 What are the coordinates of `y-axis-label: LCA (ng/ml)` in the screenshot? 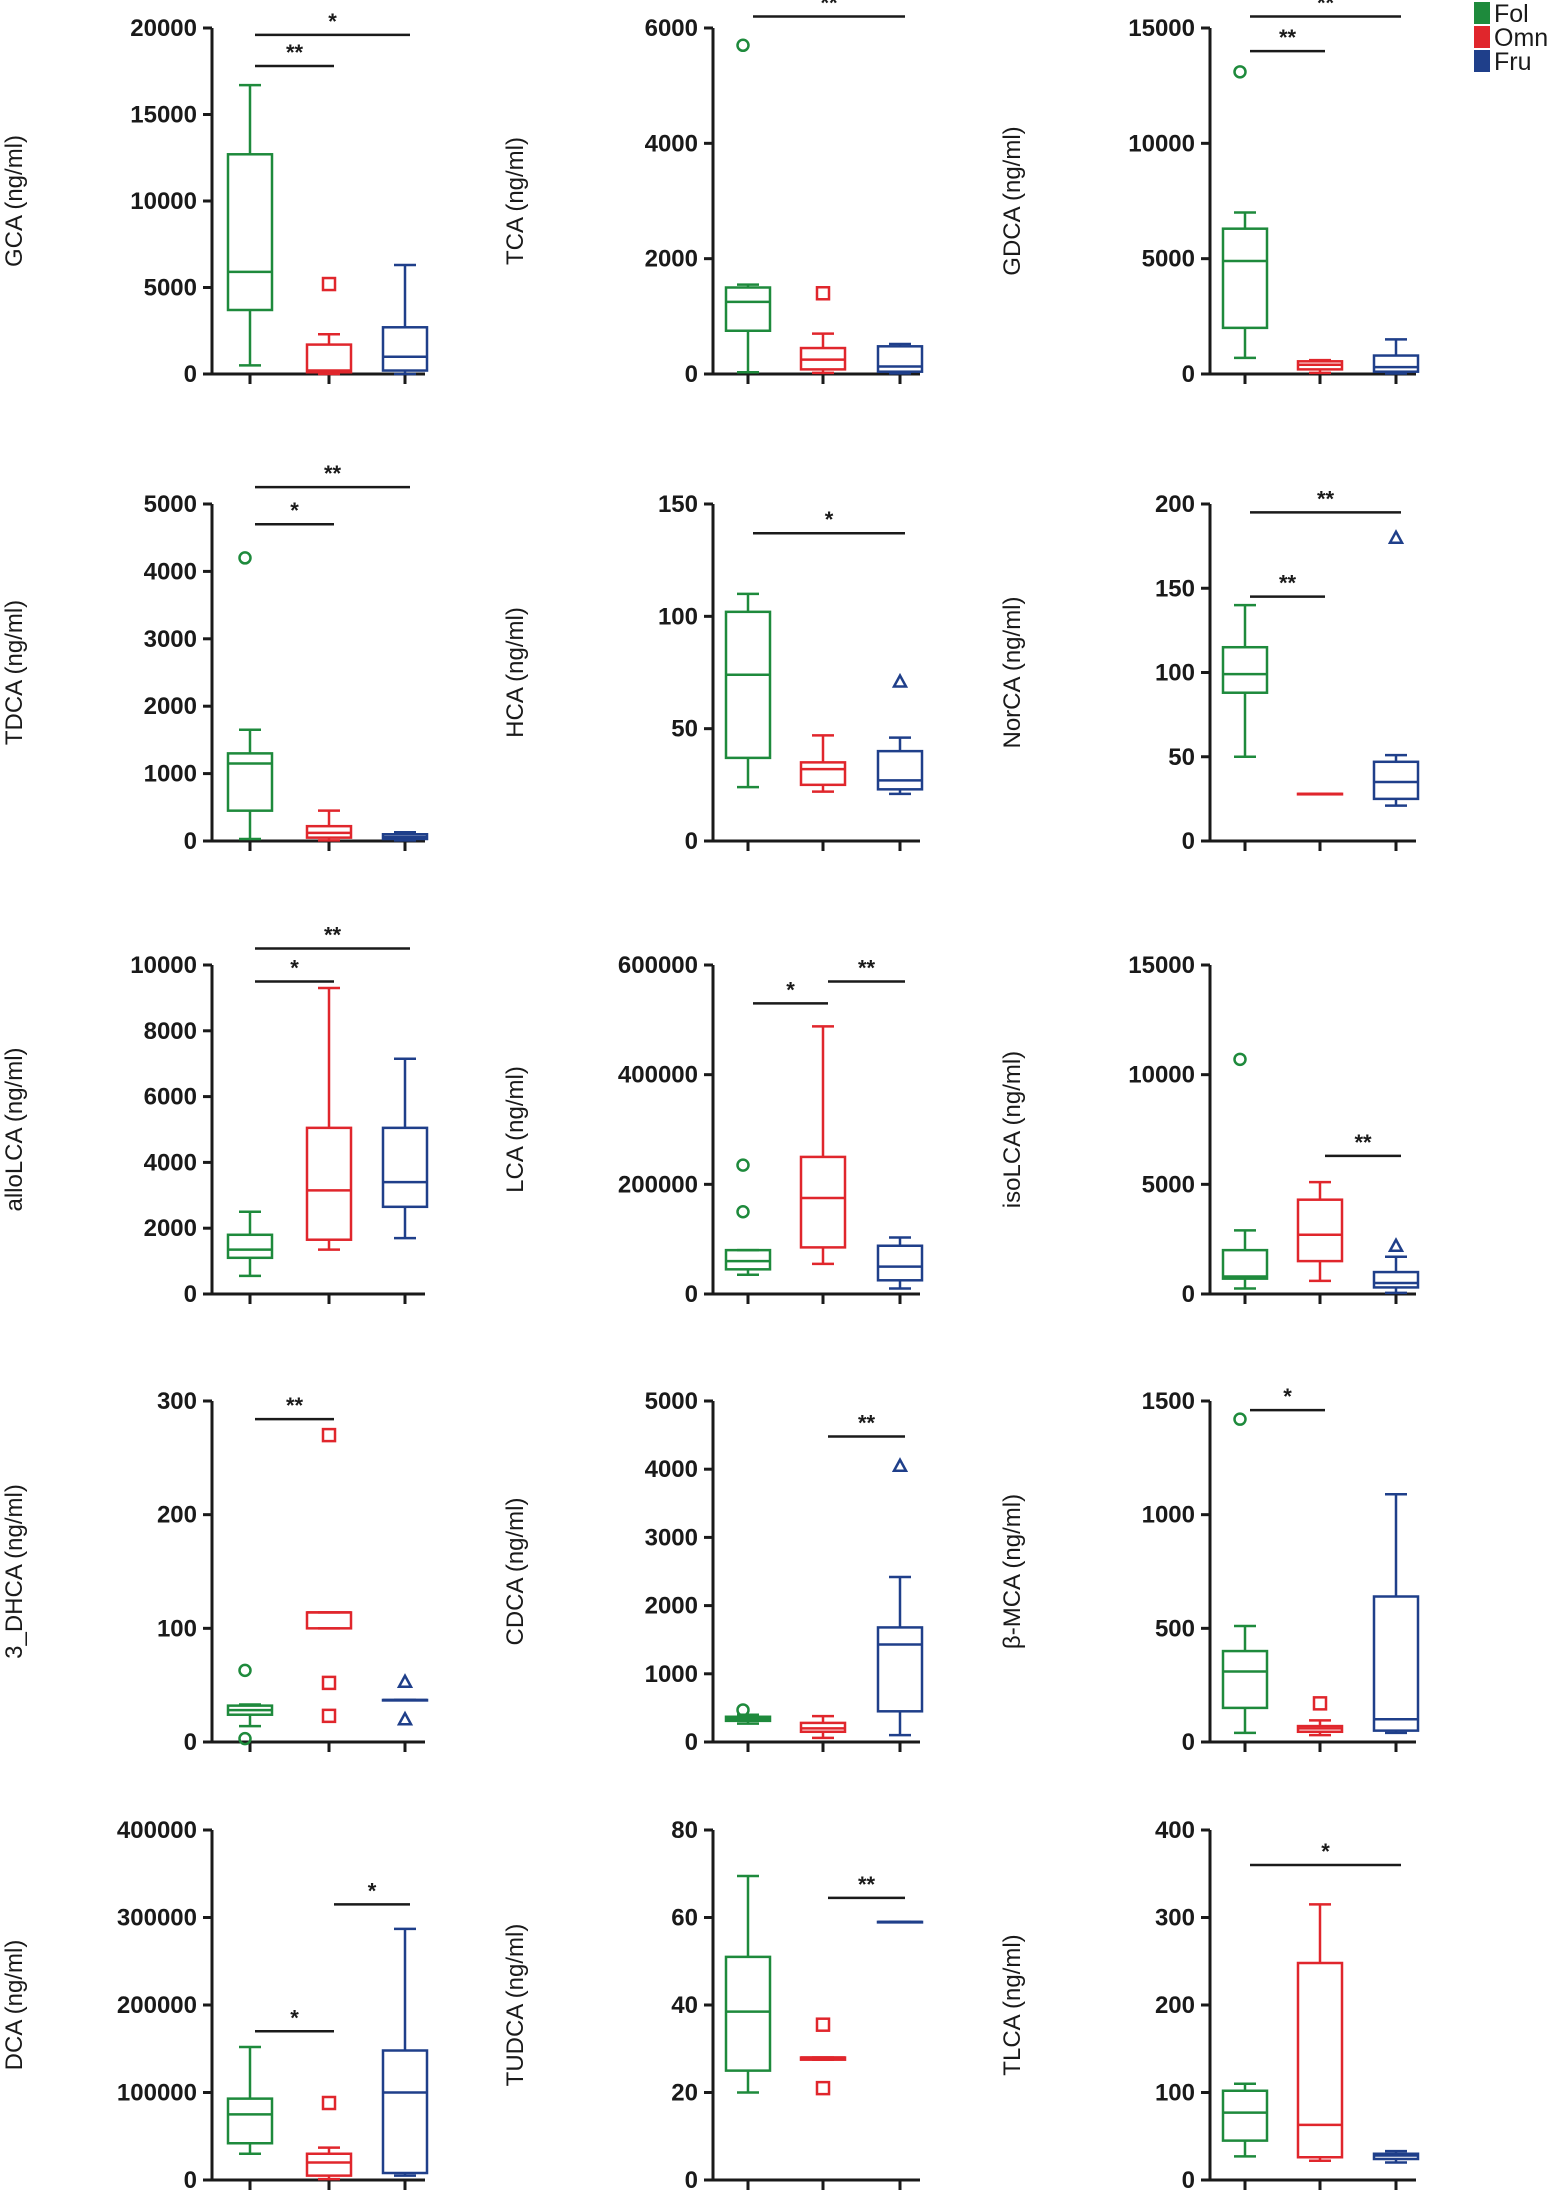 It's located at (515, 1129).